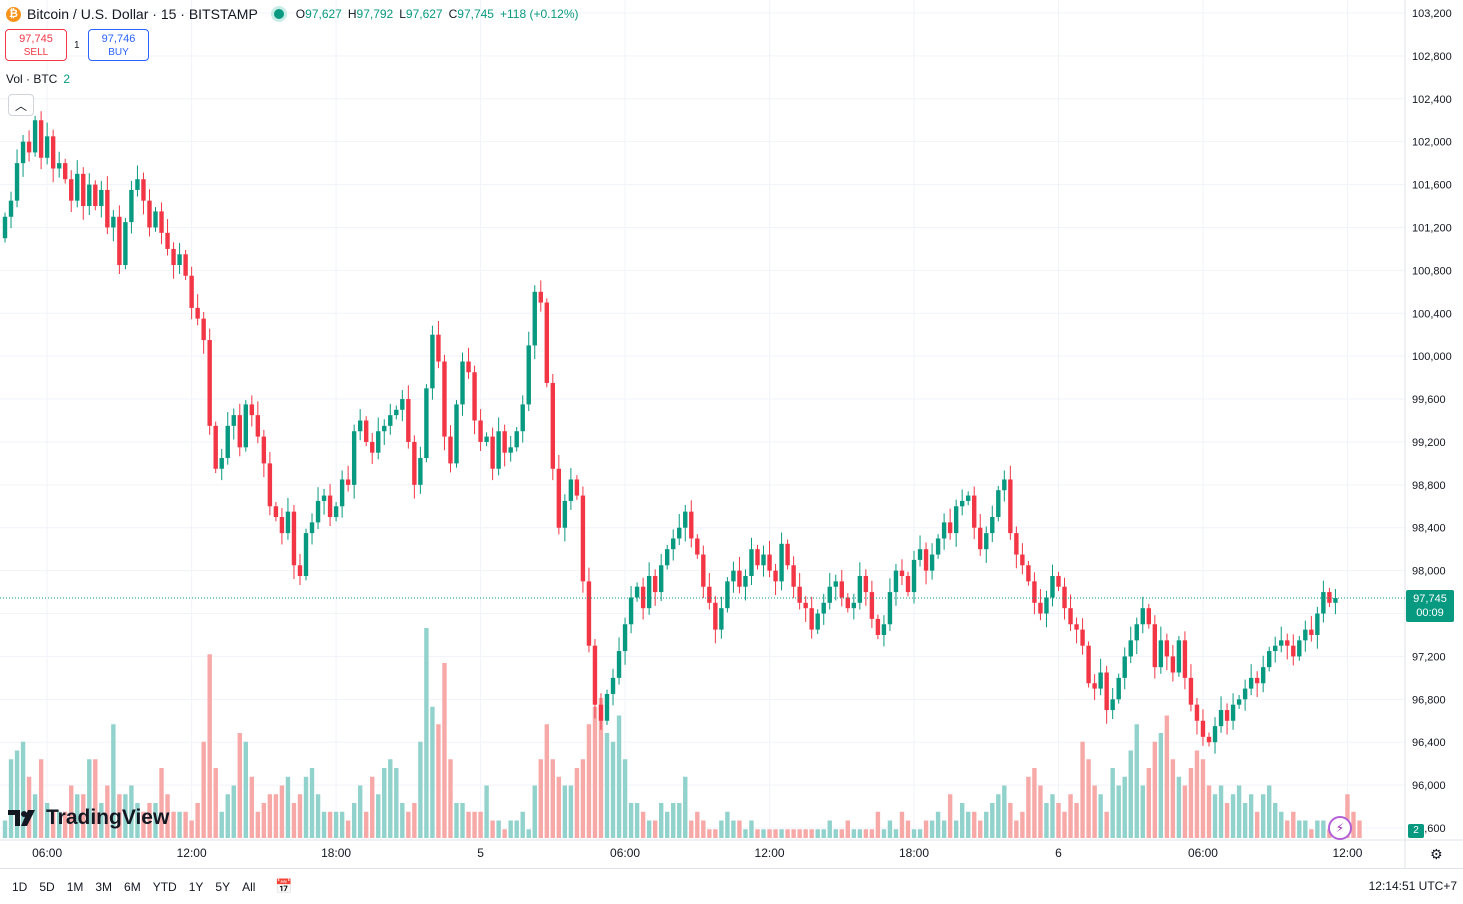 The image size is (1463, 904). What do you see at coordinates (164, 886) in the screenshot?
I see `timeframe-ytd: YTD` at bounding box center [164, 886].